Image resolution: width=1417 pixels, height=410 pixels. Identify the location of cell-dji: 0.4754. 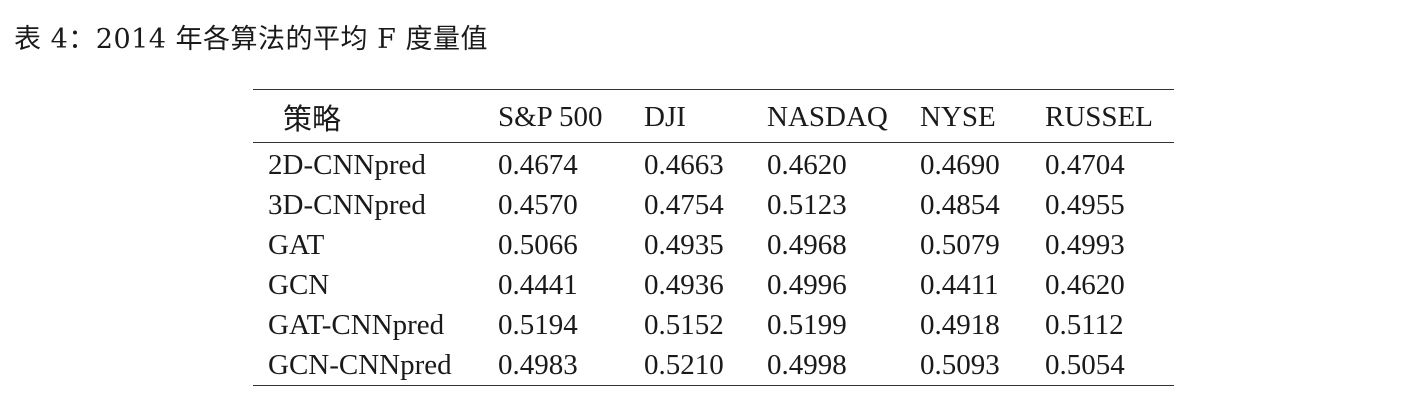
(684, 204).